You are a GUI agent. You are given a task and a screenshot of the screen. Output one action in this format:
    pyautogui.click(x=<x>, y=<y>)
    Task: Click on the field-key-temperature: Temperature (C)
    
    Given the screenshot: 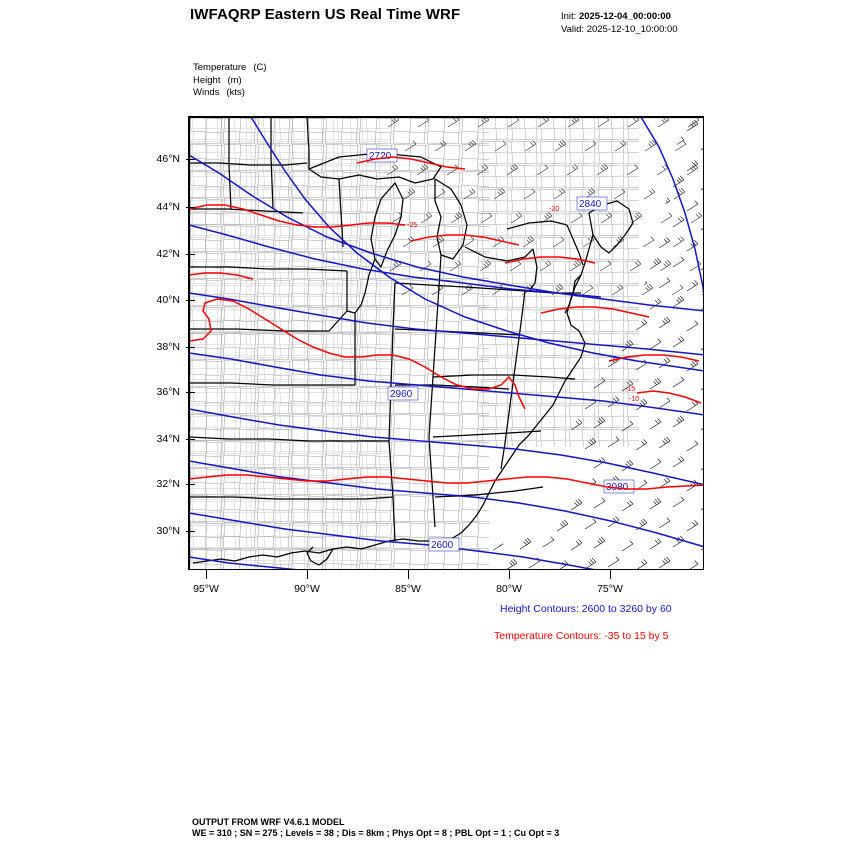 What is the action you would take?
    pyautogui.click(x=230, y=68)
    